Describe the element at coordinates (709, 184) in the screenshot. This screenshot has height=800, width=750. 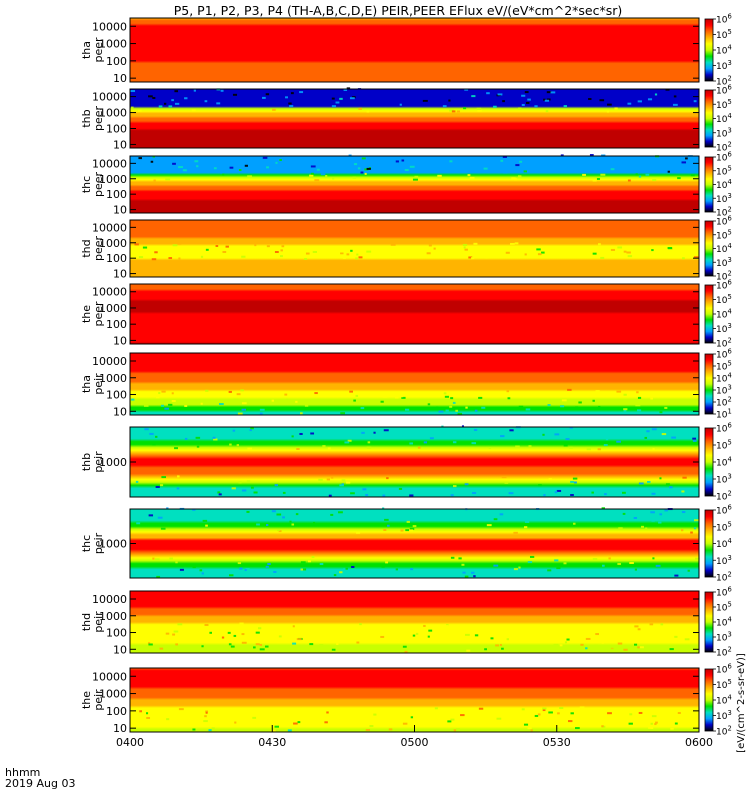
I see `colorbar-thc_peer` at that location.